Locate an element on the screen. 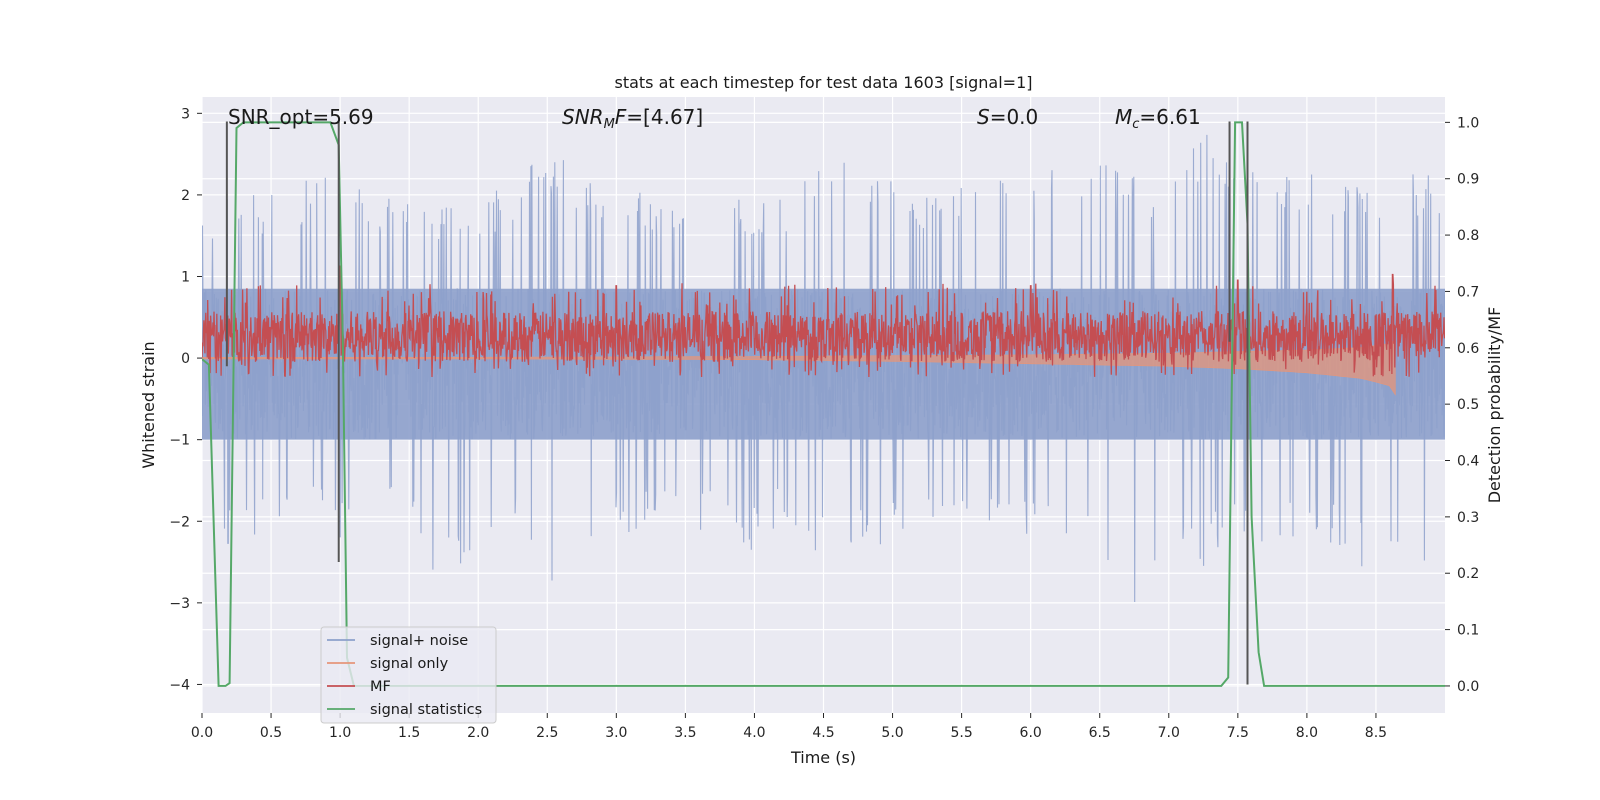 This screenshot has height=800, width=1600. y2-tick-label: 0.1 is located at coordinates (1468, 631).